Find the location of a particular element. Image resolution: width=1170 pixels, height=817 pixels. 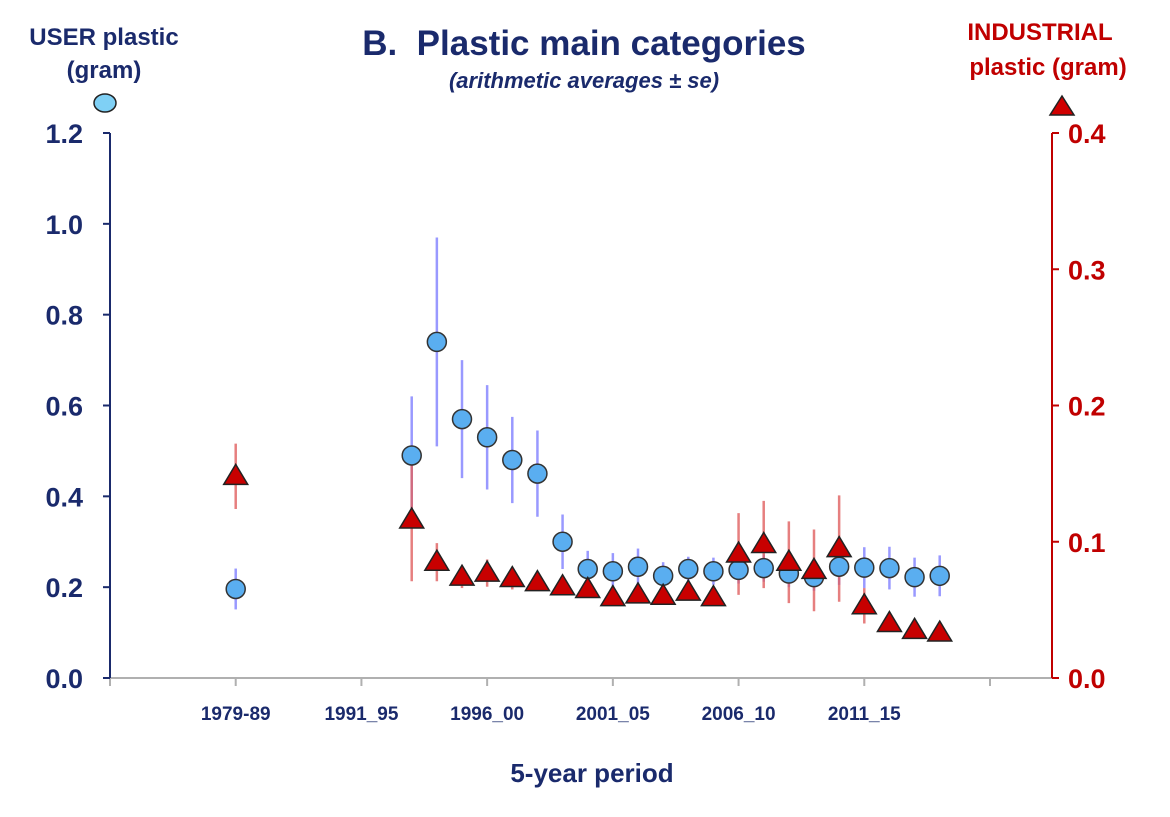

chart-subtitle: (arithmetic averages ± se) is located at coordinates (584, 80).